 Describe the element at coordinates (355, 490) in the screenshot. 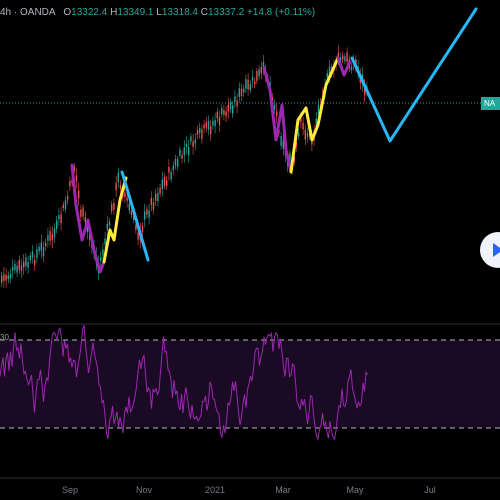

I see `x-tick-label: May` at that location.